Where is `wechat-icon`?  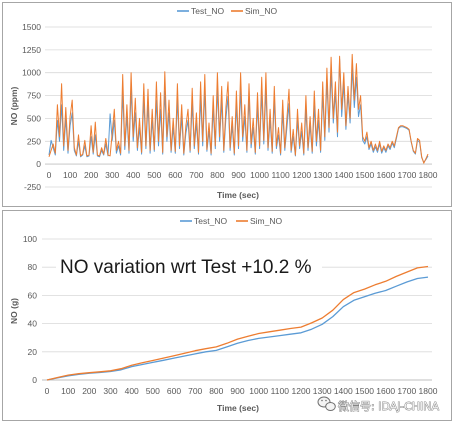 wechat-icon is located at coordinates (326, 403).